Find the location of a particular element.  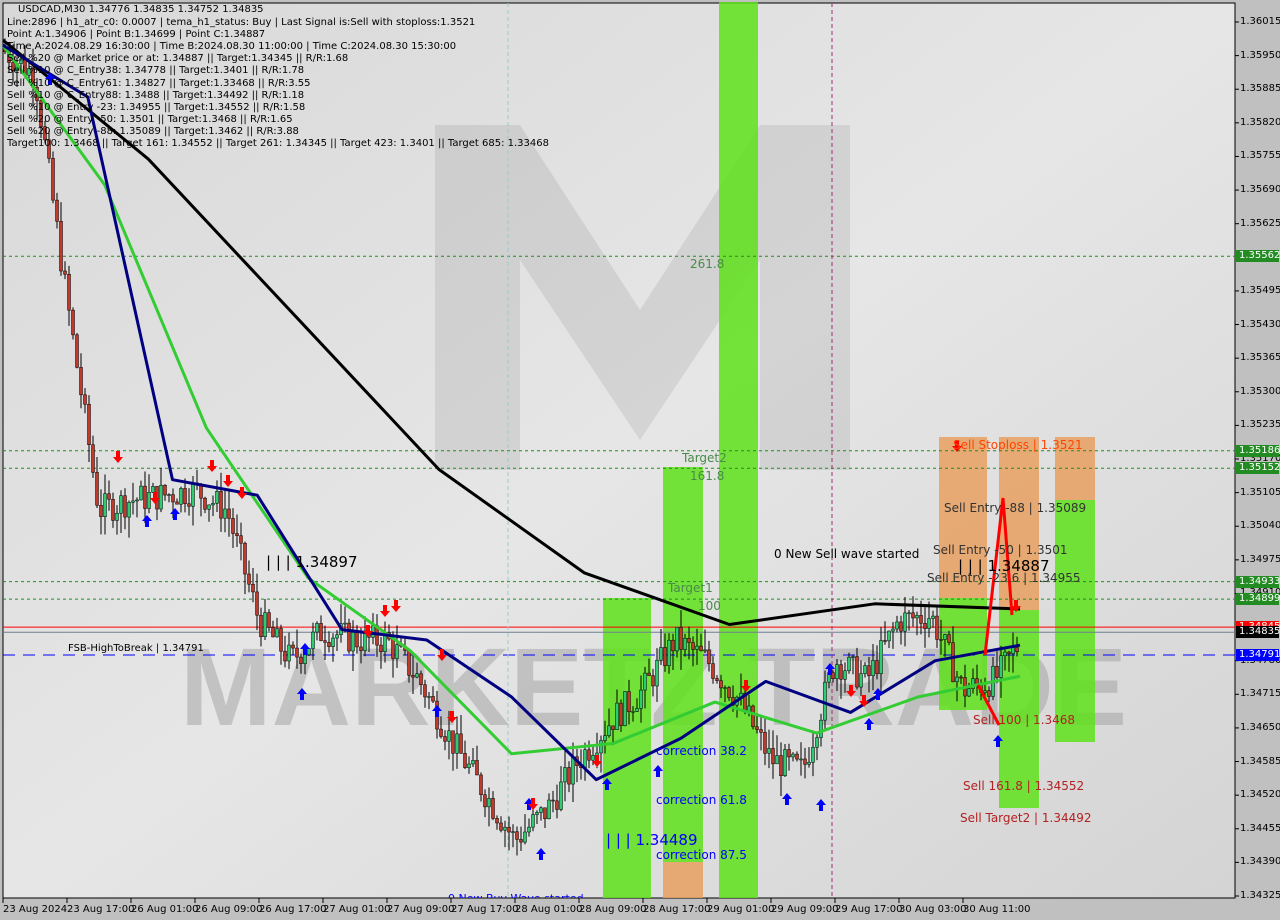

y-tick-label: 1.35625 is located at coordinates (1260, 223).